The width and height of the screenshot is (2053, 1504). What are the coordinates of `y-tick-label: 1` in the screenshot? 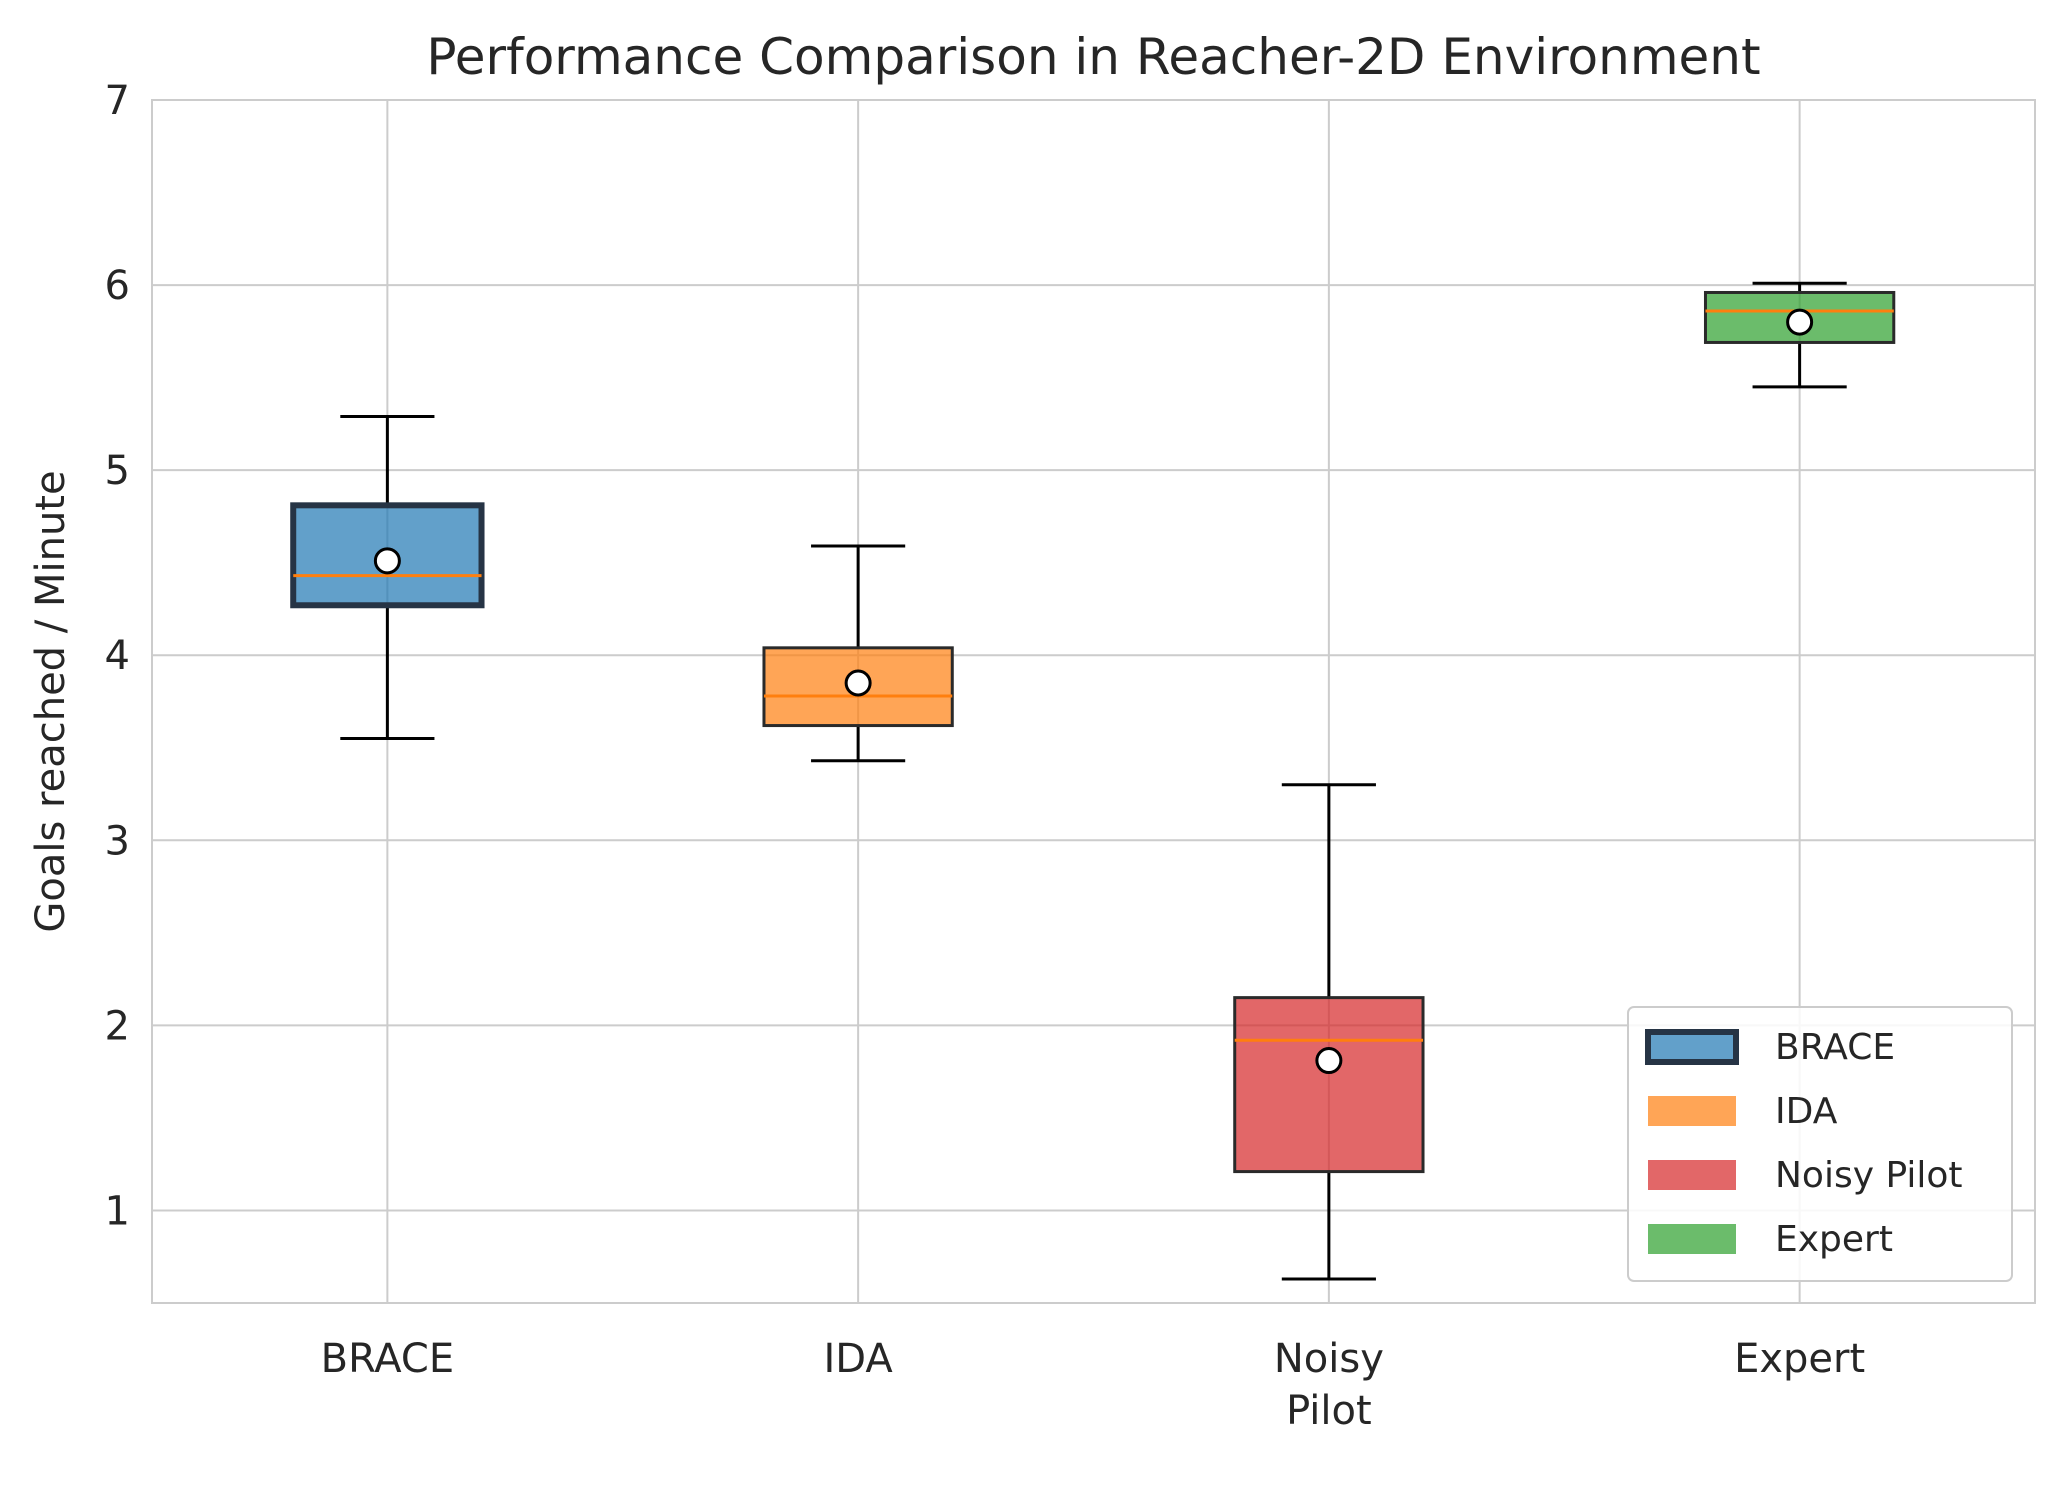 It's located at (117, 1211).